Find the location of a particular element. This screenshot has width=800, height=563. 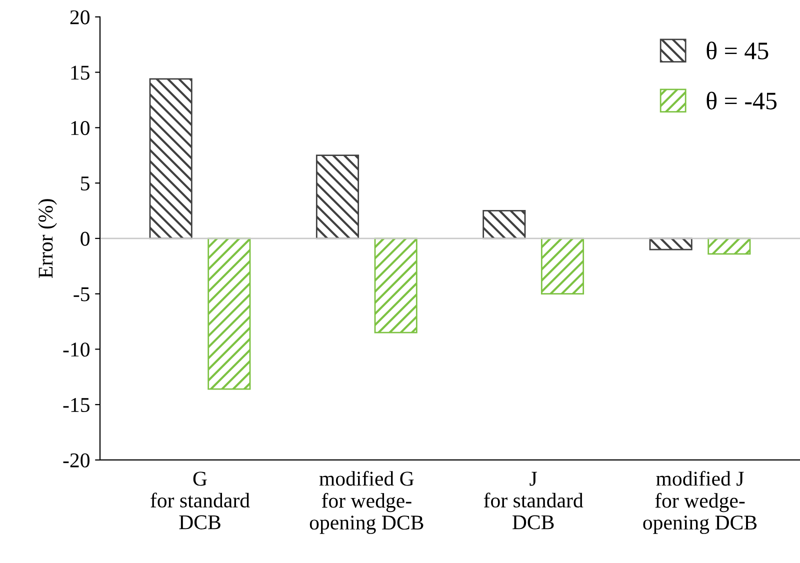

y-tick-label: 0 is located at coordinates (85, 239).